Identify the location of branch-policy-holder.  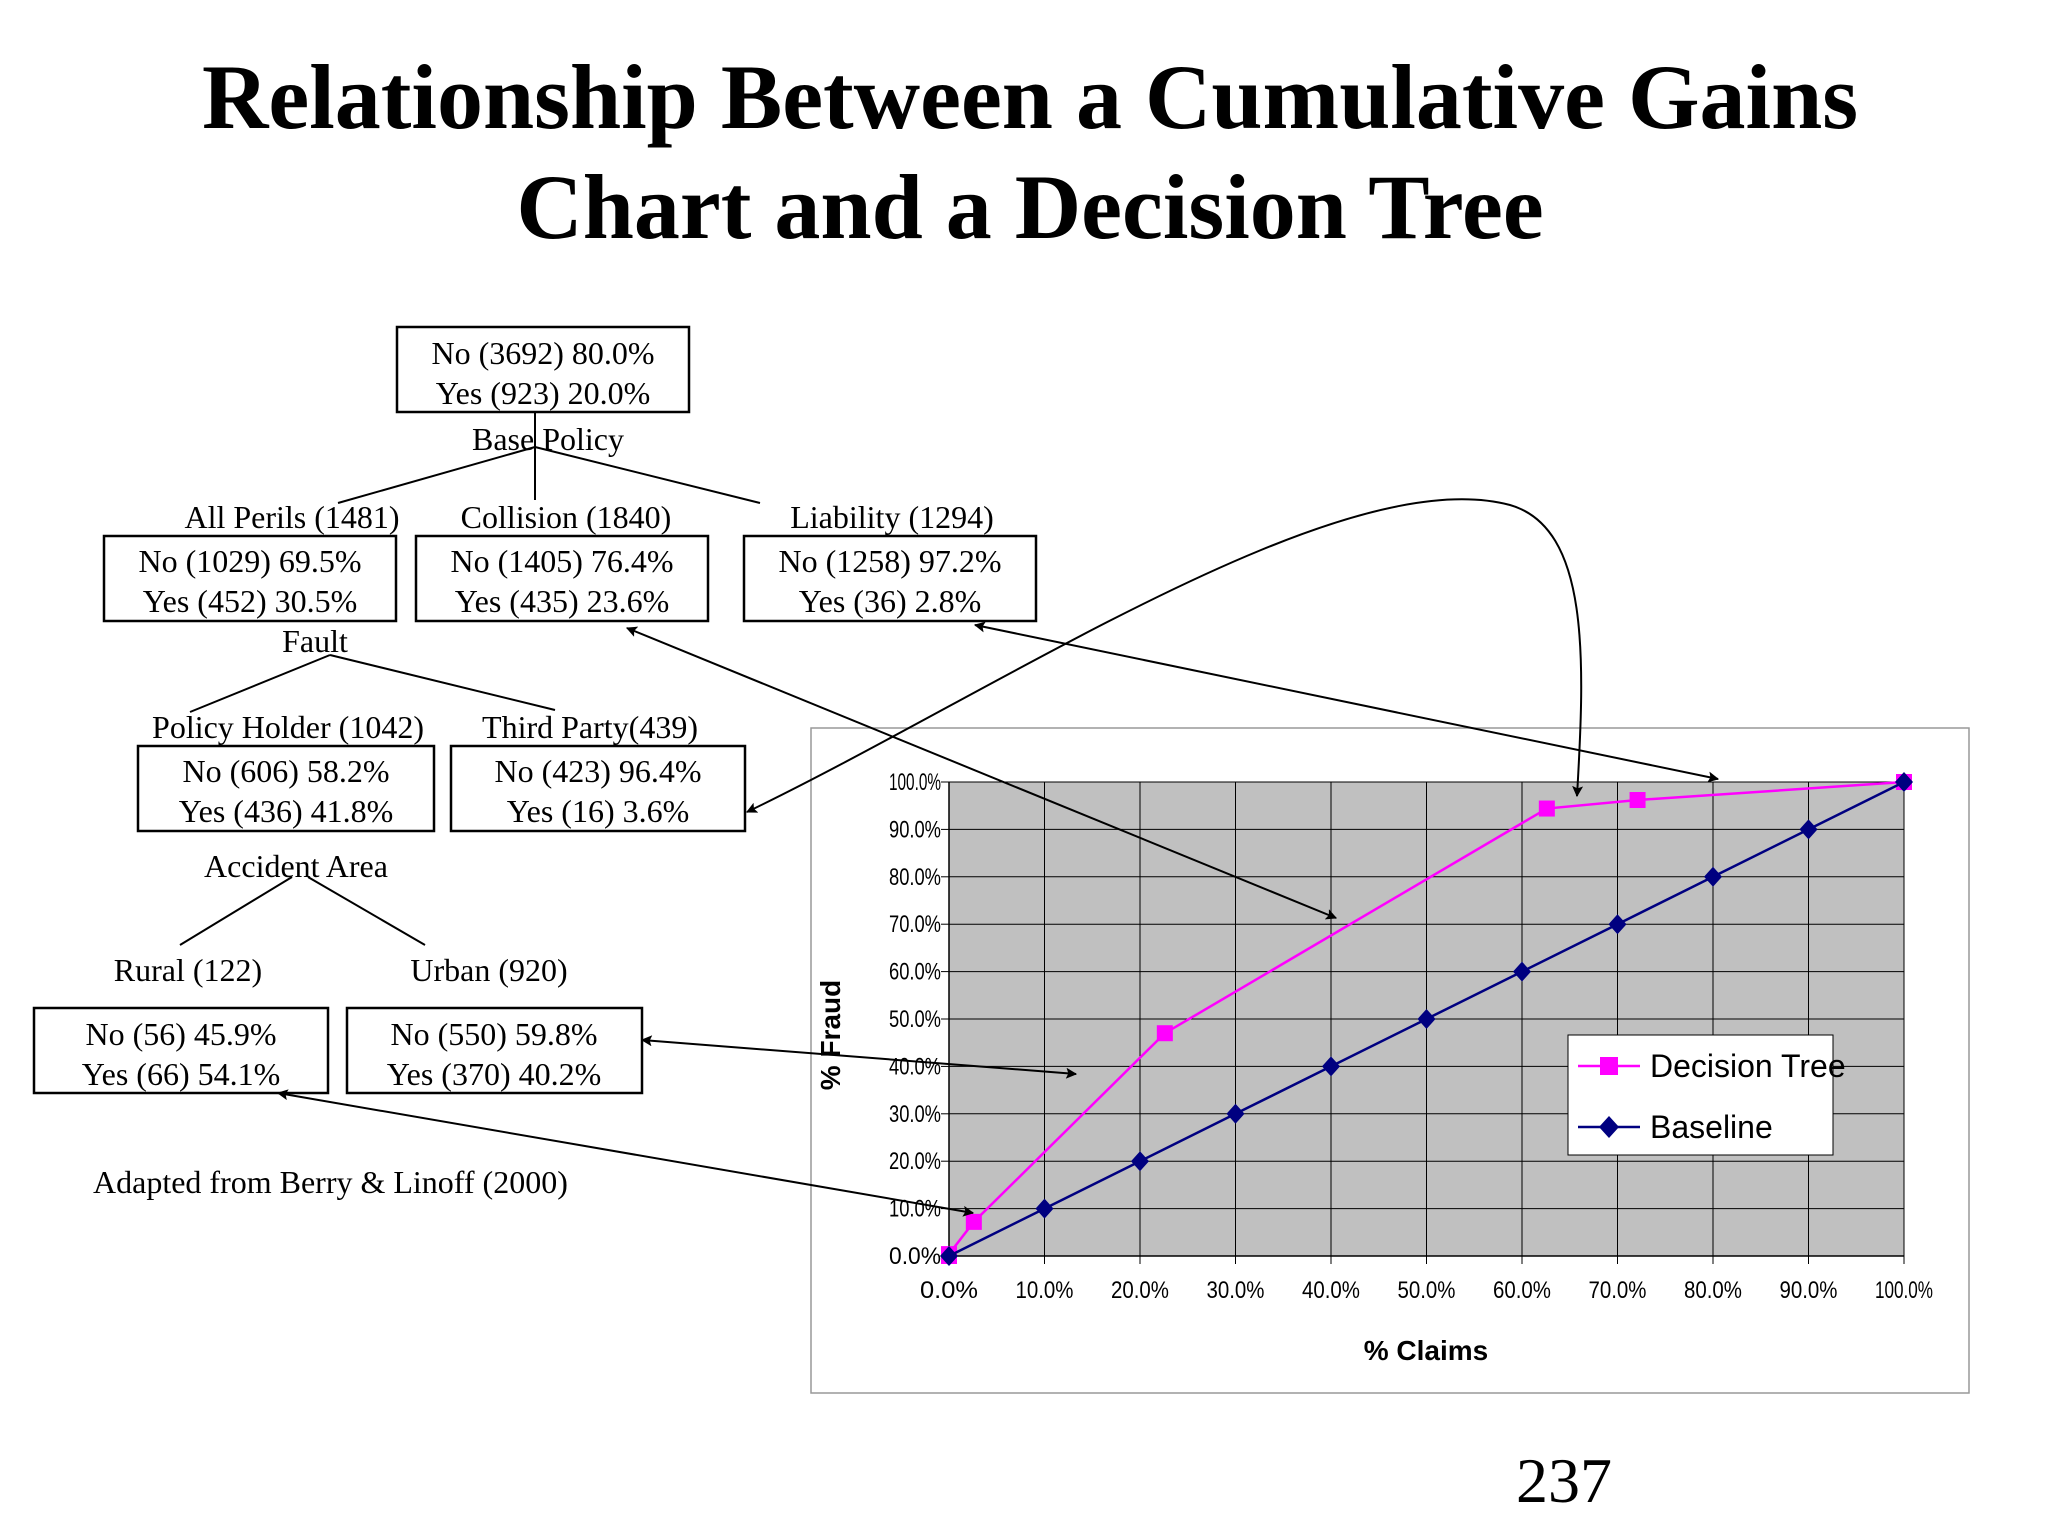
(260, 683).